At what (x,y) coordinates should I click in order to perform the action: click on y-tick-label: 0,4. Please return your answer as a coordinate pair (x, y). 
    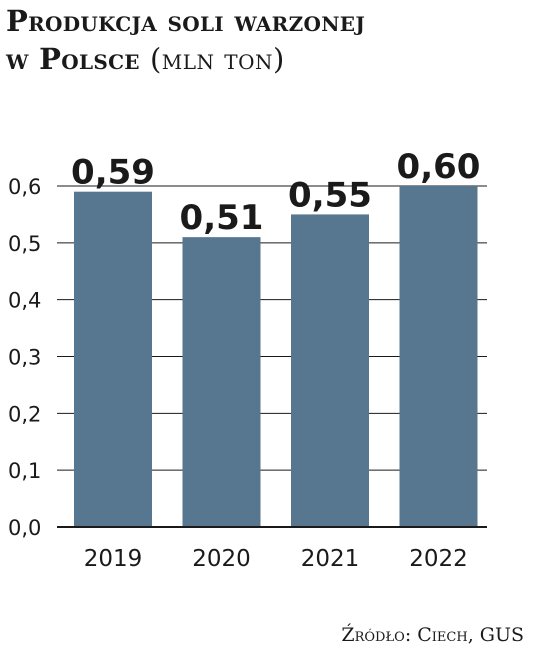
    Looking at the image, I should click on (24, 301).